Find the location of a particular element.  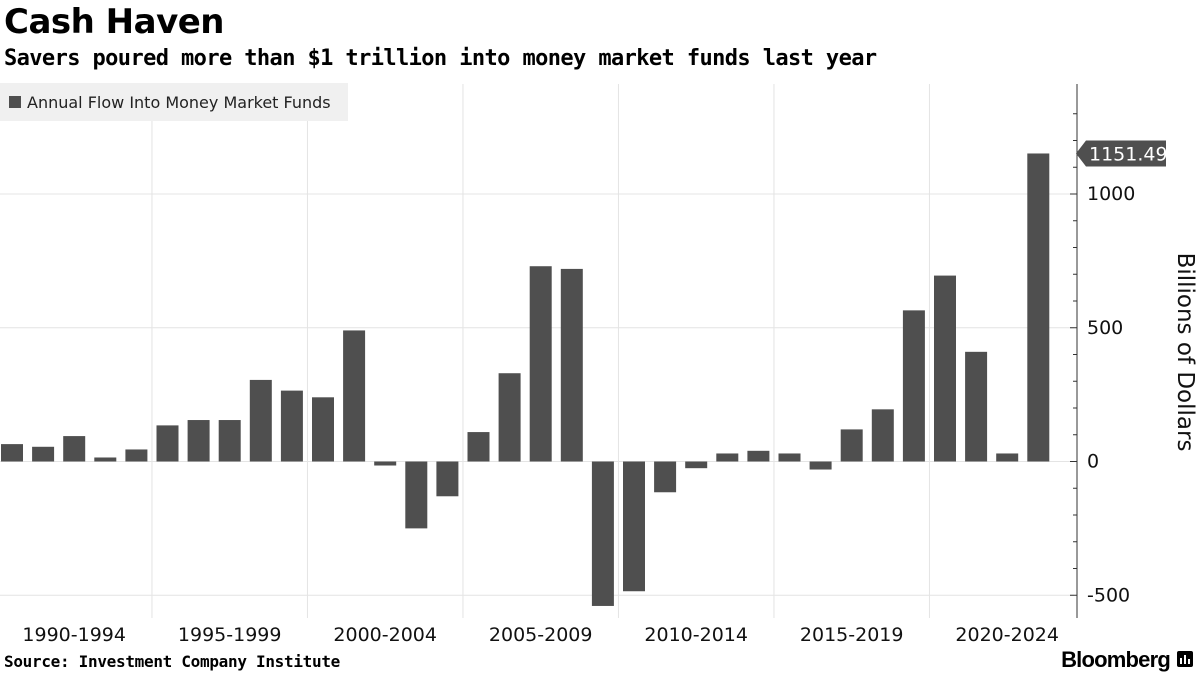

x-tick-label: 2005-2009 is located at coordinates (541, 635).